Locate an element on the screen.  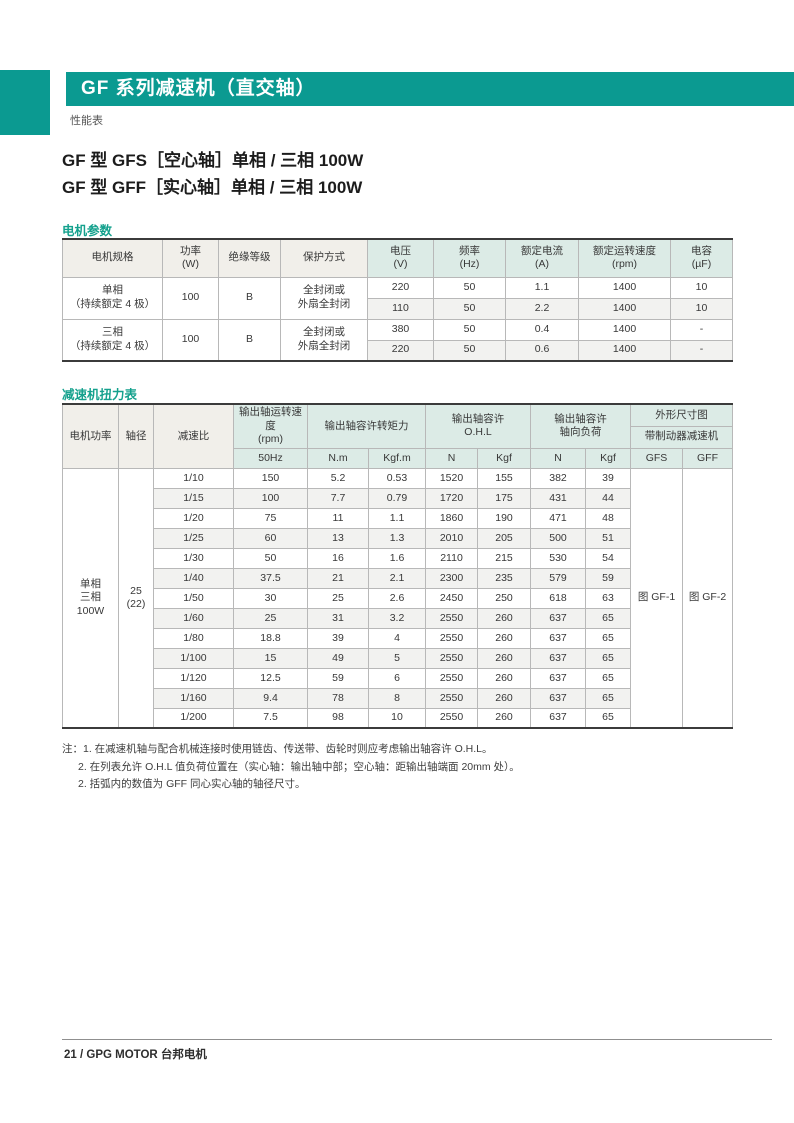
value-cell: 1/60 is located at coordinates (193, 618).